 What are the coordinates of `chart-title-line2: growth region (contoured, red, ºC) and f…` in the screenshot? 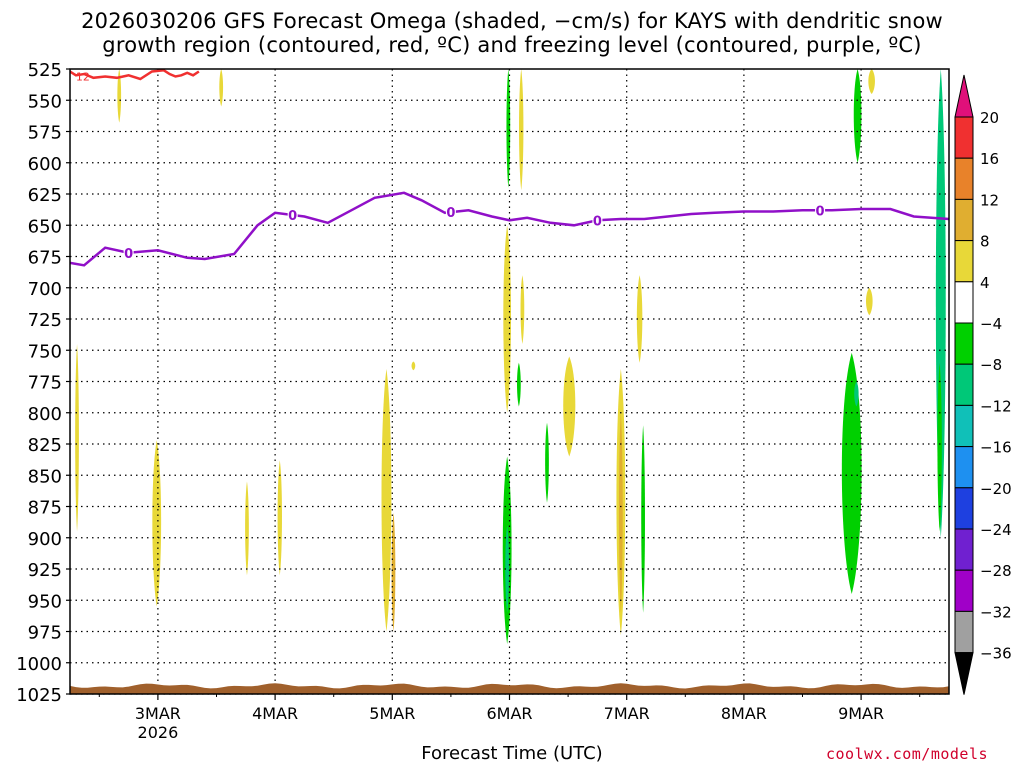 It's located at (512, 45).